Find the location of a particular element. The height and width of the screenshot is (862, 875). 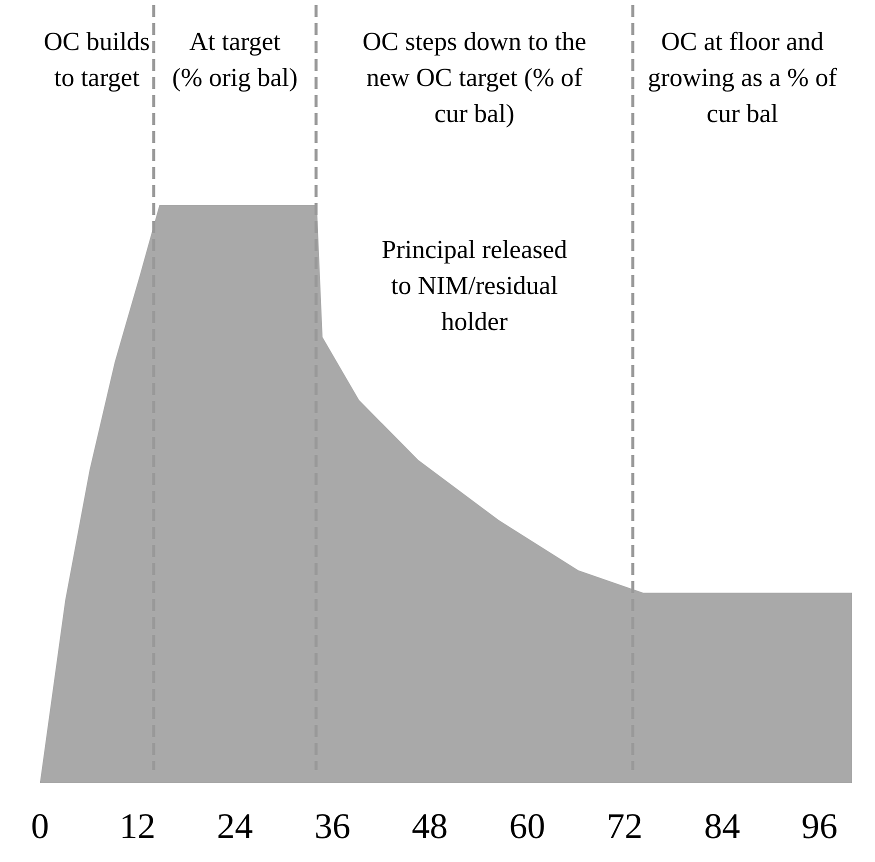

text: OC at floor and growing as a % of cur bal is located at coordinates (743, 77).